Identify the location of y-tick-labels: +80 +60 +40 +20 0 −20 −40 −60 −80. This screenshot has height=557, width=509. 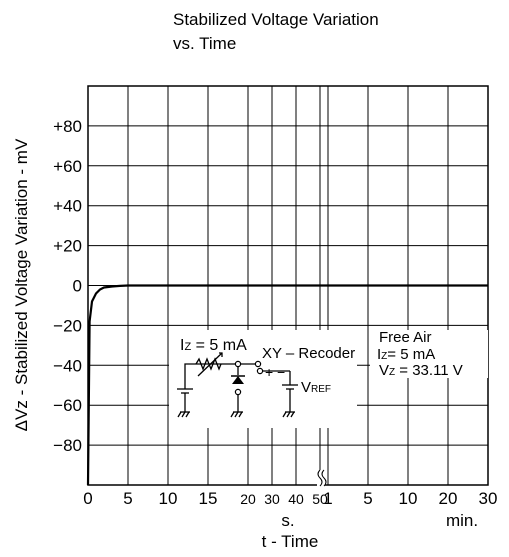
(67, 286).